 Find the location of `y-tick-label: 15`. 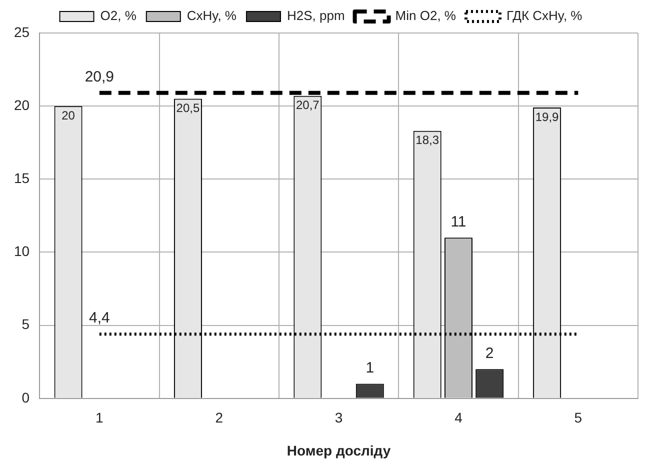

y-tick-label: 15 is located at coordinates (22, 178).